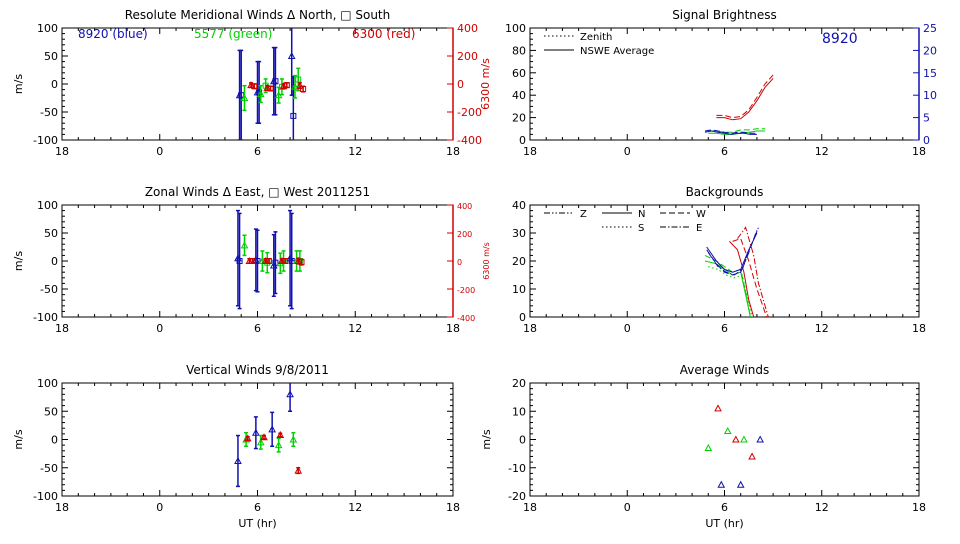 This screenshot has width=960, height=544. Describe the element at coordinates (51, 411) in the screenshot. I see `y-tick-label: 50` at that location.